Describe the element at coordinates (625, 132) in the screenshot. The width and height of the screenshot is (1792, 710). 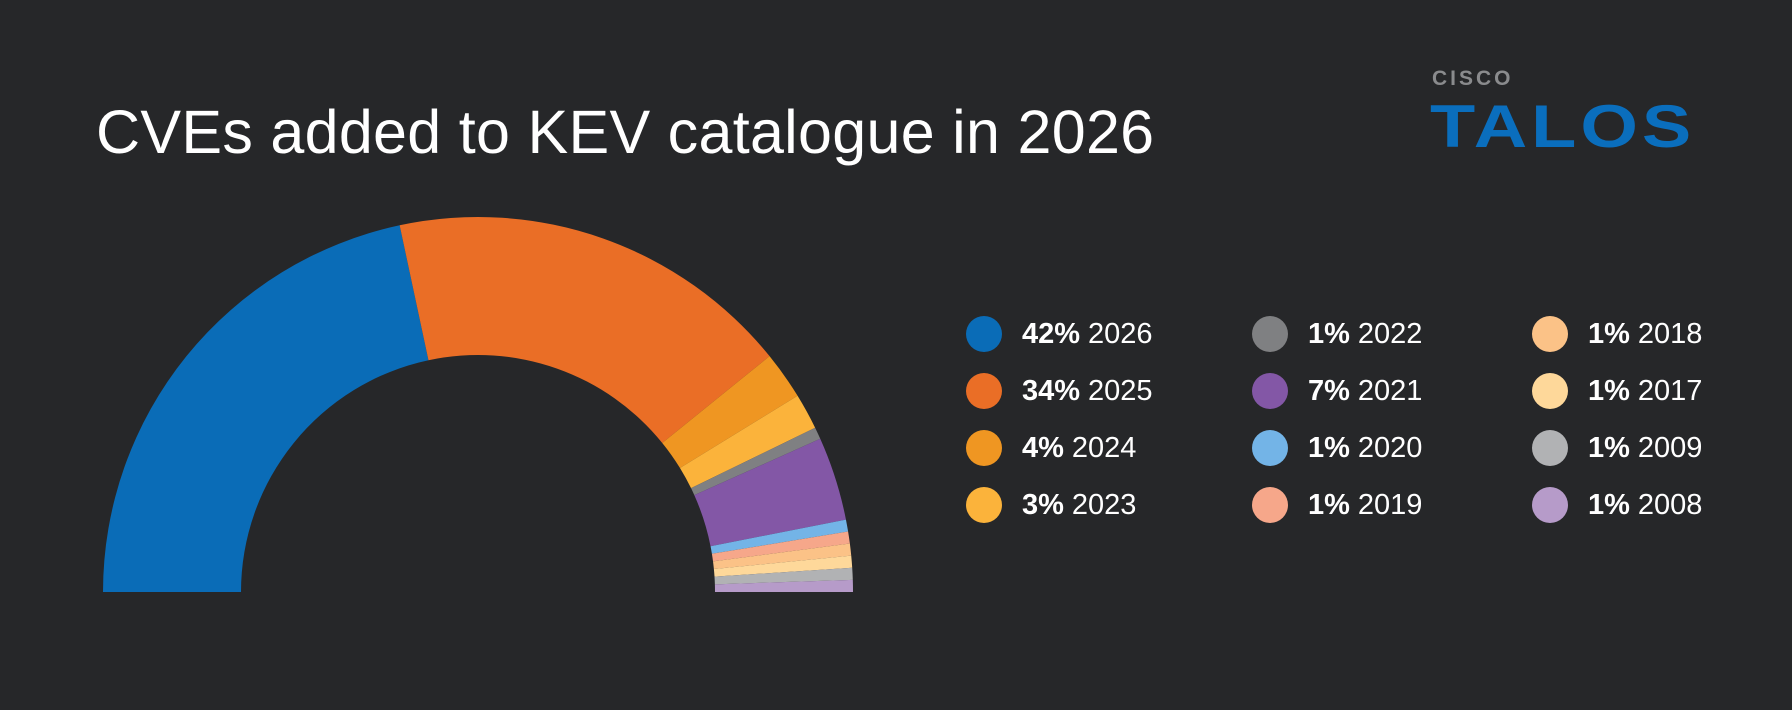
I see `chart-title: CVEs added to KEV catalogue in 2026` at that location.